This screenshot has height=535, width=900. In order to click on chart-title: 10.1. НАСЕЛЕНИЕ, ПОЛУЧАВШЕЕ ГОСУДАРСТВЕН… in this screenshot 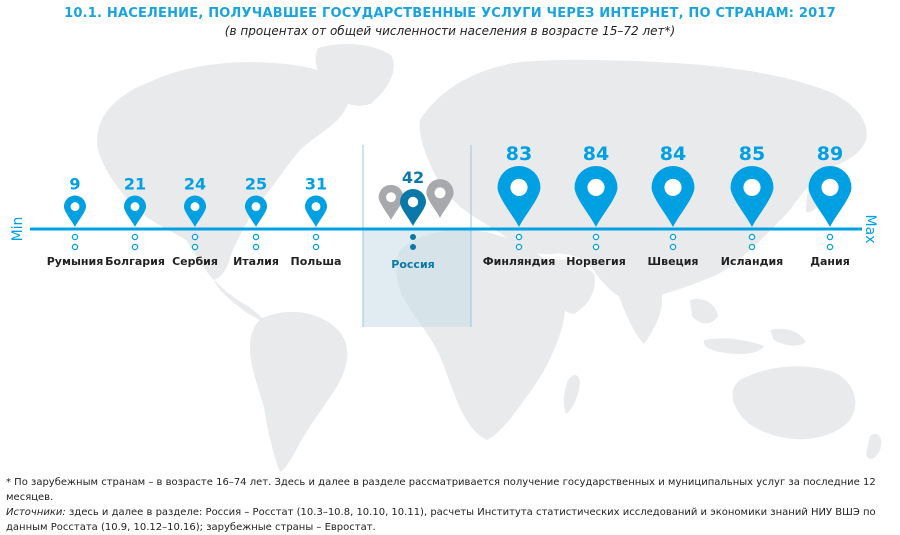, I will do `click(450, 13)`.